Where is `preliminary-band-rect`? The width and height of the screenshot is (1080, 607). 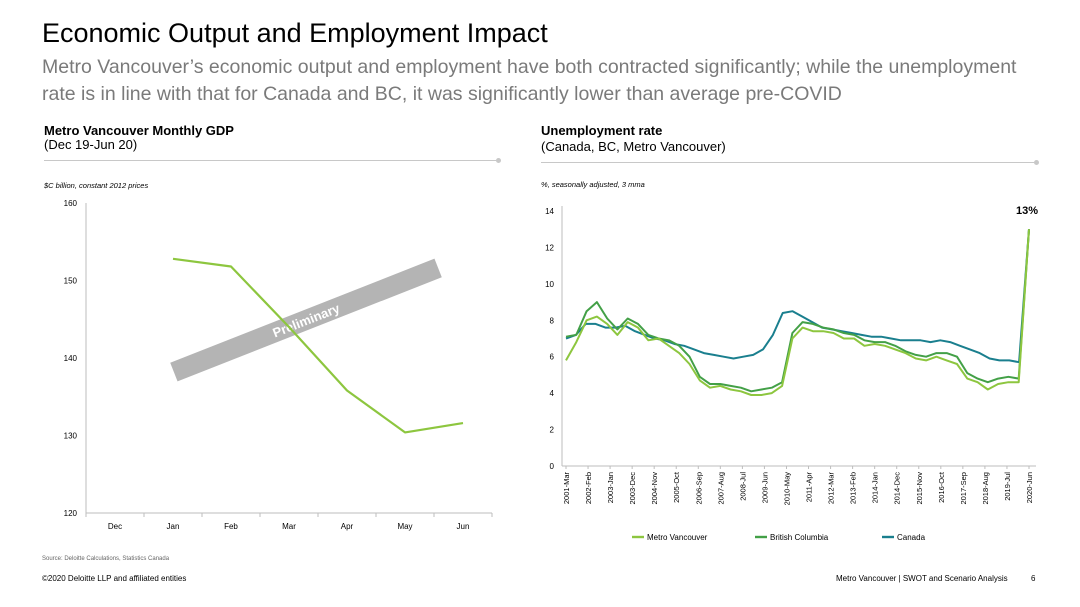
preliminary-band-rect is located at coordinates (306, 320).